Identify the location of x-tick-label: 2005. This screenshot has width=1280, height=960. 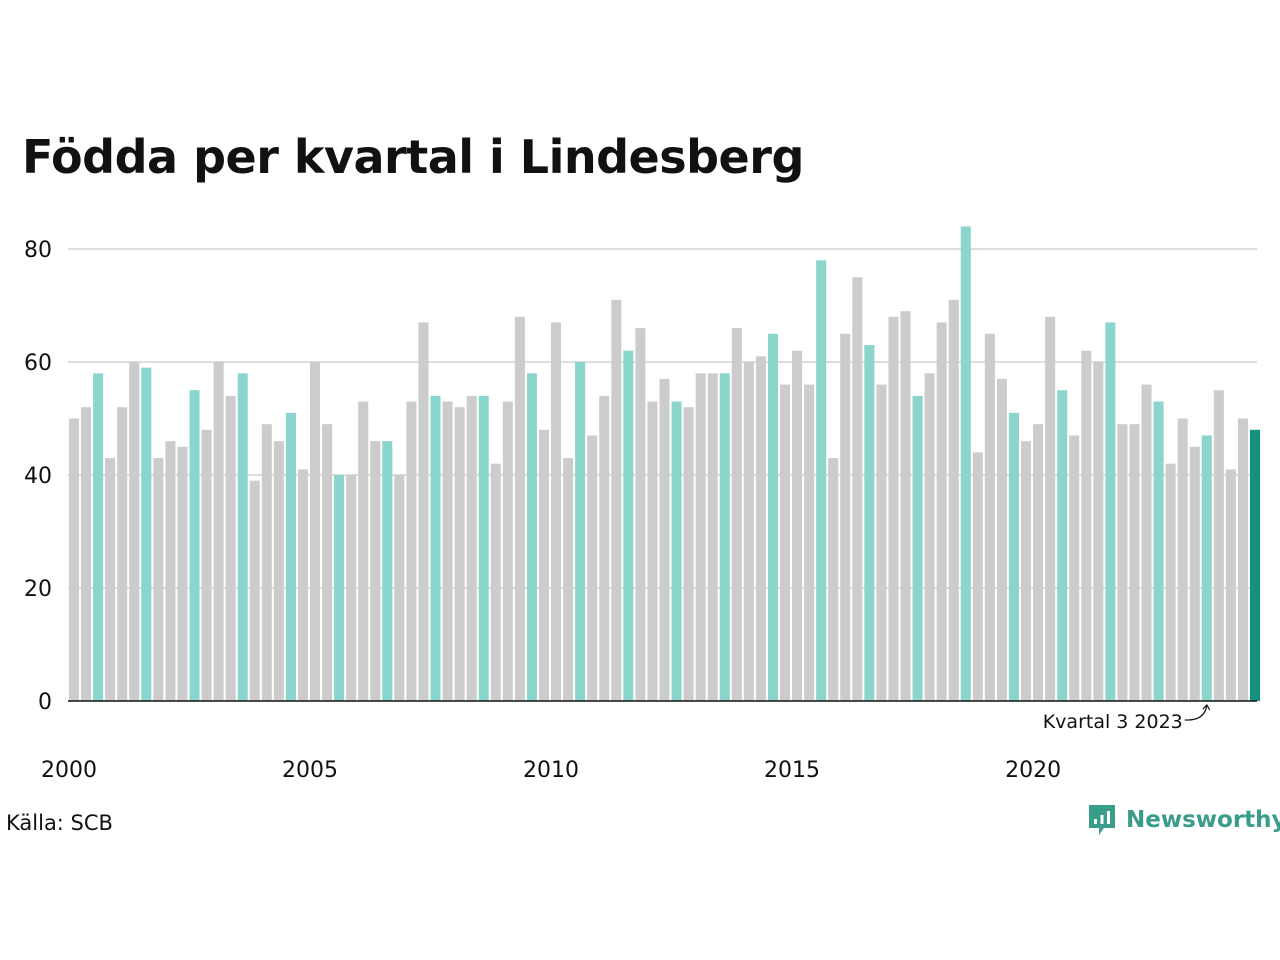
(310, 770).